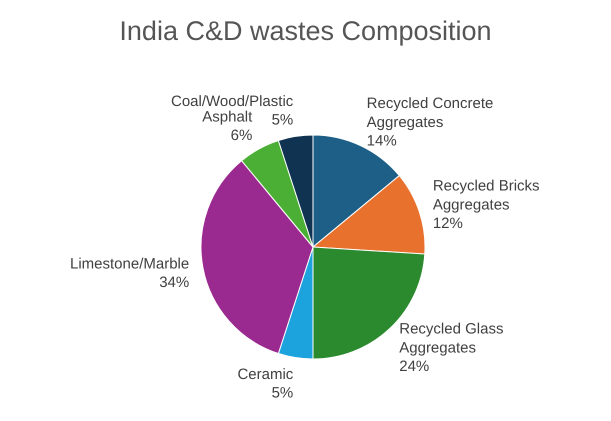 The image size is (611, 421). Describe the element at coordinates (447, 223) in the screenshot. I see `data-label: 12%` at that location.